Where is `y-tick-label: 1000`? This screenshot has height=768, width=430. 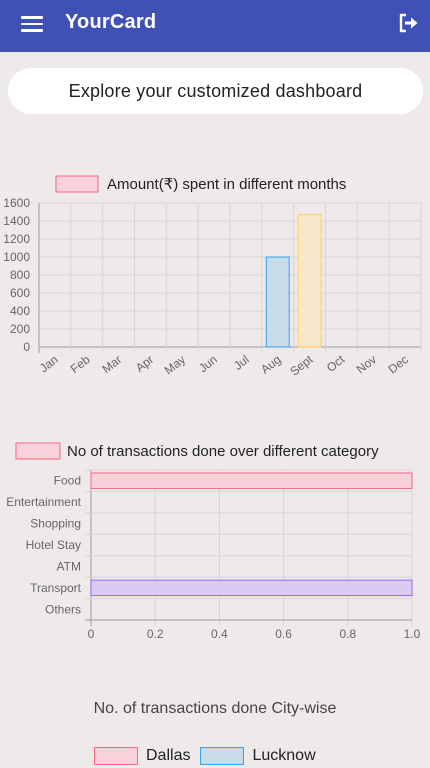 y-tick-label: 1000 is located at coordinates (16, 257).